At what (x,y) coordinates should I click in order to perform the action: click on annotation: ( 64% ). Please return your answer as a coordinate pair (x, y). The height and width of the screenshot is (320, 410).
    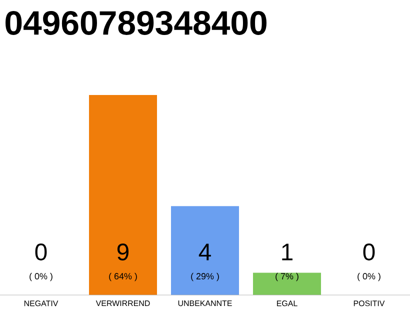
    Looking at the image, I should click on (123, 277).